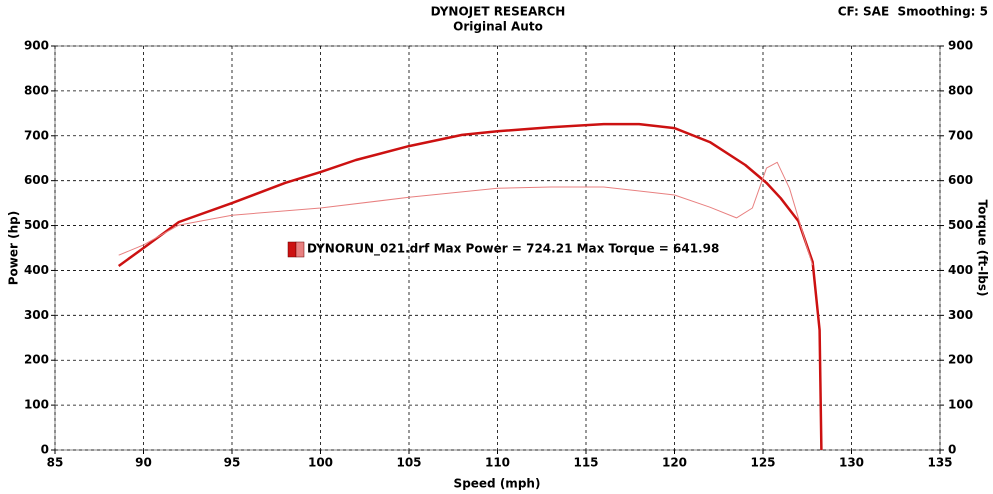 The image size is (993, 494). What do you see at coordinates (36, 315) in the screenshot?
I see `y-tick-label: 300` at bounding box center [36, 315].